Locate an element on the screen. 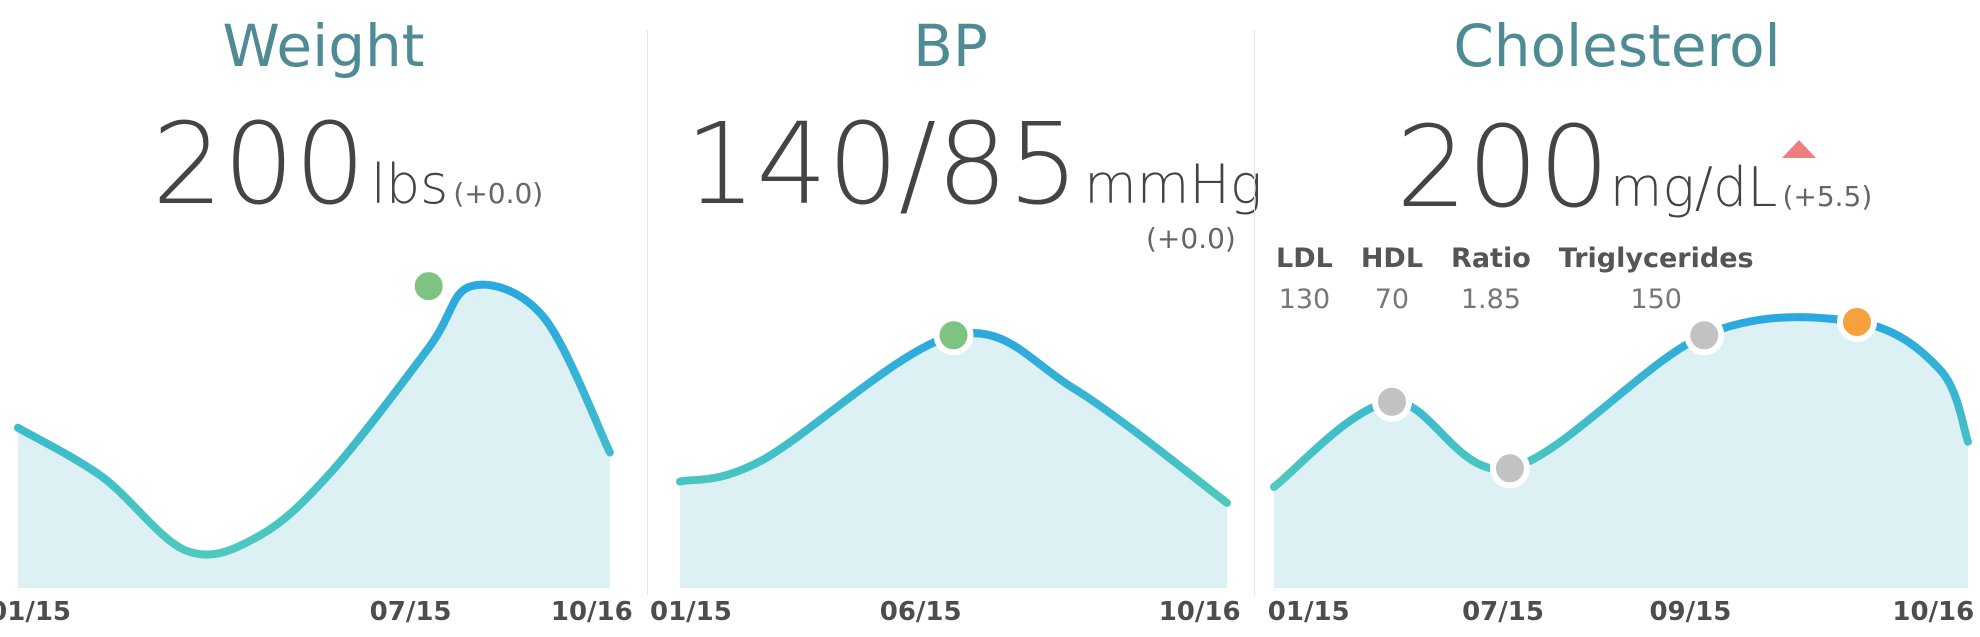 The width and height of the screenshot is (1980, 637). weight-area is located at coordinates (314, 436).